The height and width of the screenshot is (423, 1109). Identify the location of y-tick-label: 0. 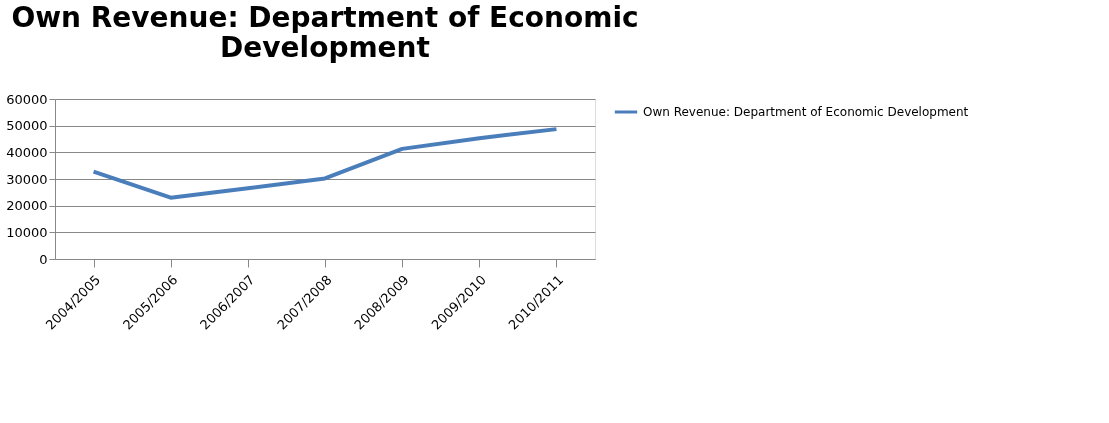
(43, 259).